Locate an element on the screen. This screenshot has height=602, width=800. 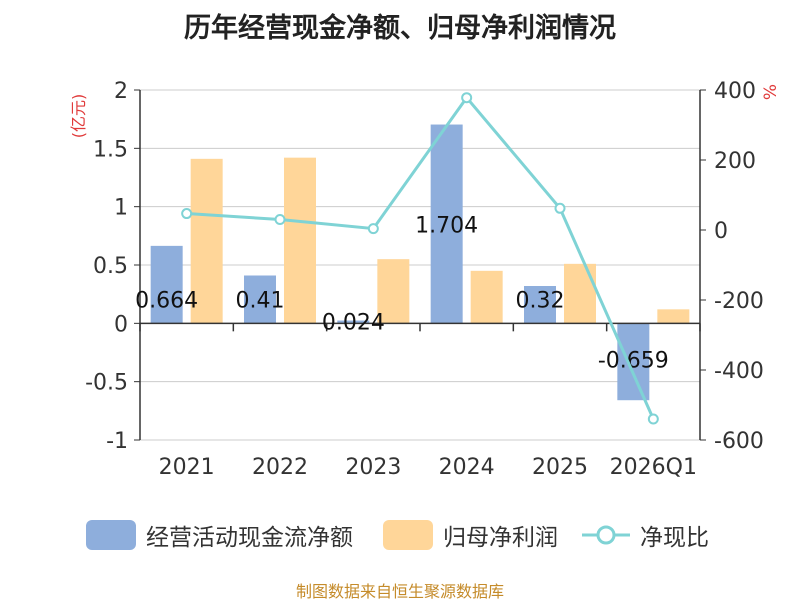
data-label-operating-cash-flow: -0.659 is located at coordinates (633, 360).